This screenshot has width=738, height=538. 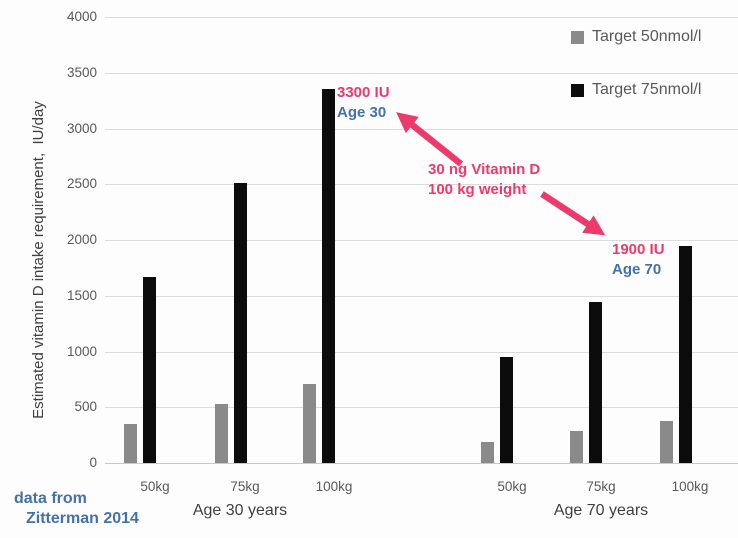 I want to click on bar-age-30-years-100kg-target-75nmol, so click(x=328, y=276).